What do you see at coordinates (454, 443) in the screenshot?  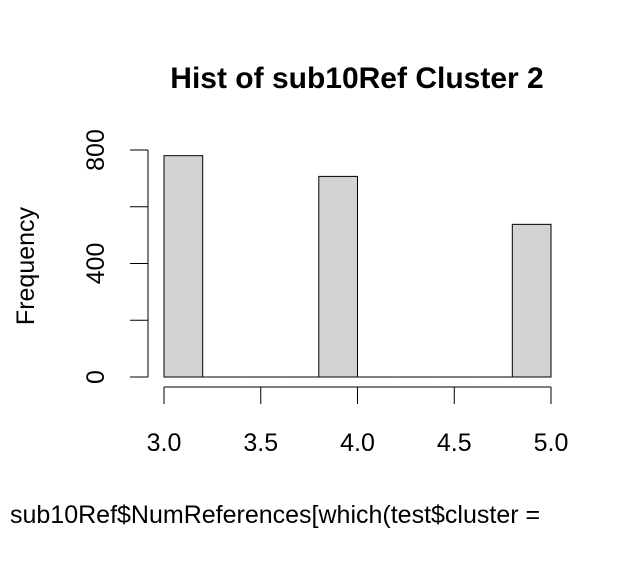 I see `x-tick-label: 4.5` at bounding box center [454, 443].